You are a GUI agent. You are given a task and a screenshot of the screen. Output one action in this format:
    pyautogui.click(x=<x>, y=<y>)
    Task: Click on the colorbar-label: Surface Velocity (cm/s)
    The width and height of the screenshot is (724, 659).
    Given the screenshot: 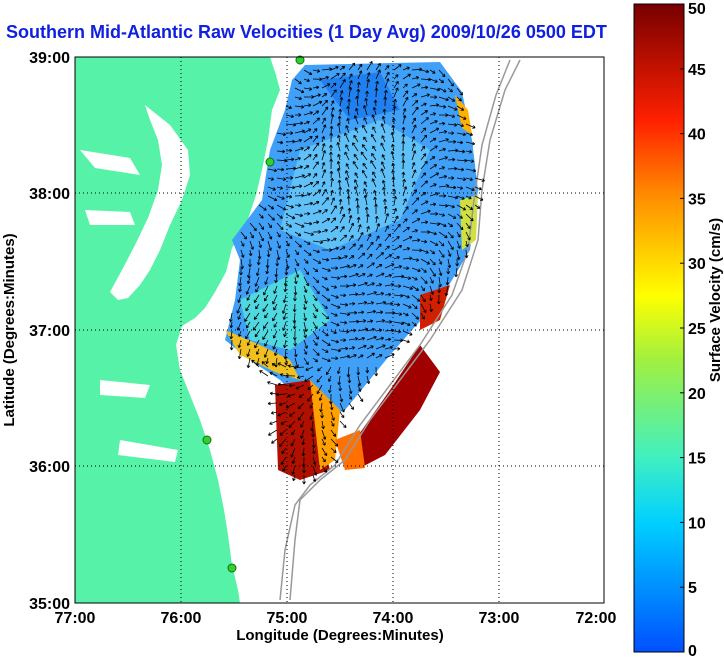 What is the action you would take?
    pyautogui.click(x=715, y=300)
    